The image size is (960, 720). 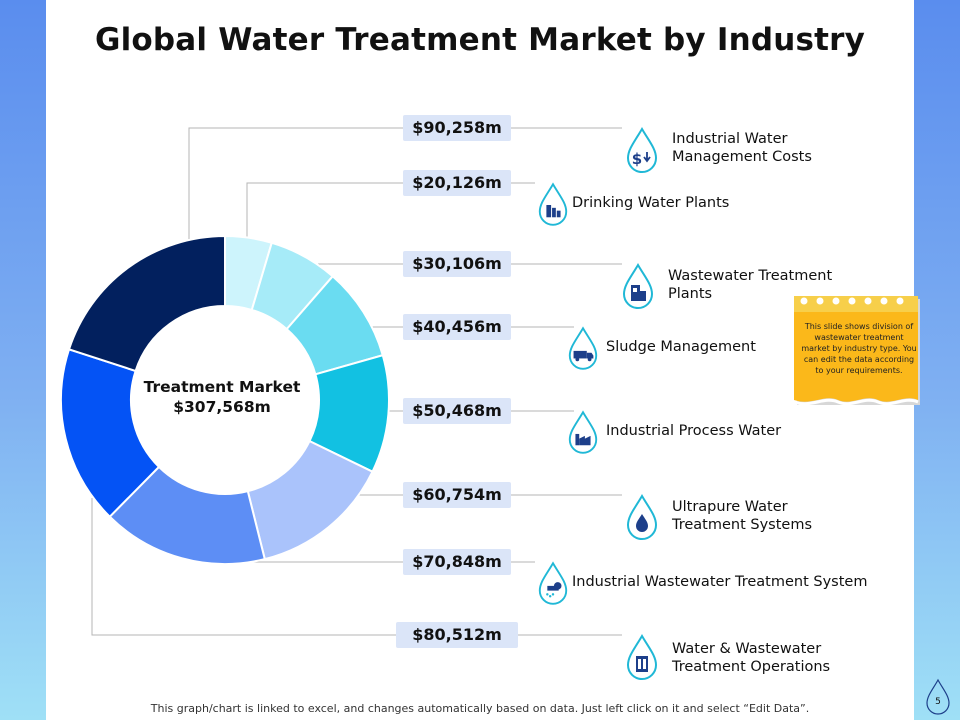 What do you see at coordinates (938, 702) in the screenshot?
I see `page-number: 5` at bounding box center [938, 702].